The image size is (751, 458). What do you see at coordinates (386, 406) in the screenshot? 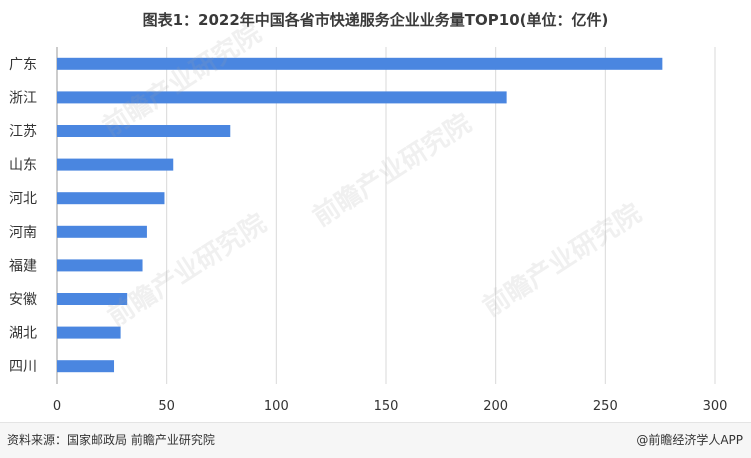
I see `x-tick-label: 150` at bounding box center [386, 406].